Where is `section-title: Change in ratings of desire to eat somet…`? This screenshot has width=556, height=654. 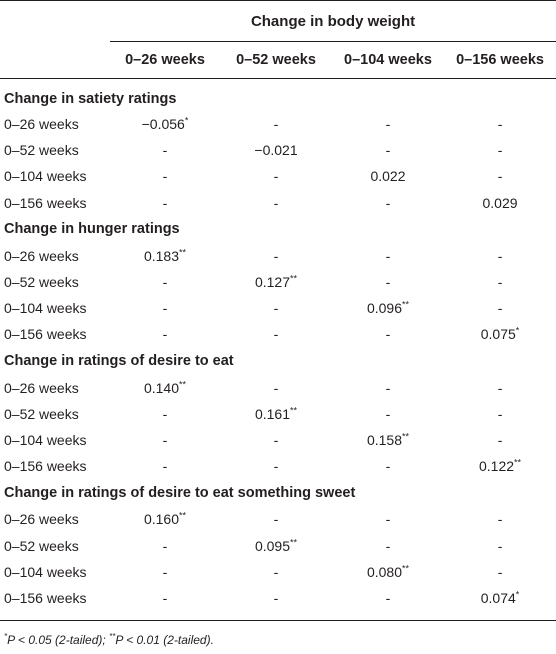 section-title: Change in ratings of desire to eat somet… is located at coordinates (180, 492).